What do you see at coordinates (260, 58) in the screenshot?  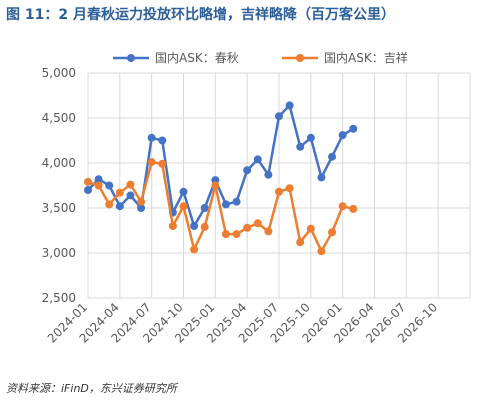 I see `legend: 国内ASK：春秋 国内ASK：吉祥` at bounding box center [260, 58].